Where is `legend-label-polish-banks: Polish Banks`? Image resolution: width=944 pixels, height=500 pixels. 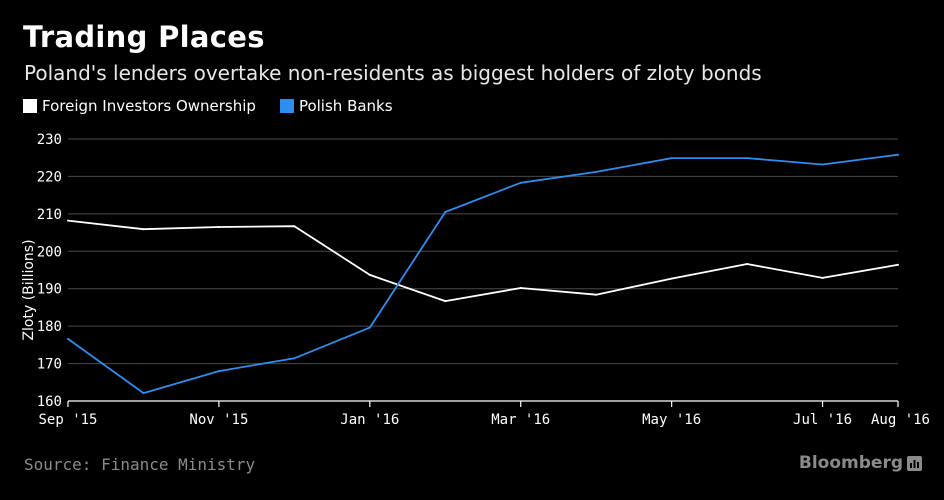
legend-label-polish-banks: Polish Banks is located at coordinates (345, 106).